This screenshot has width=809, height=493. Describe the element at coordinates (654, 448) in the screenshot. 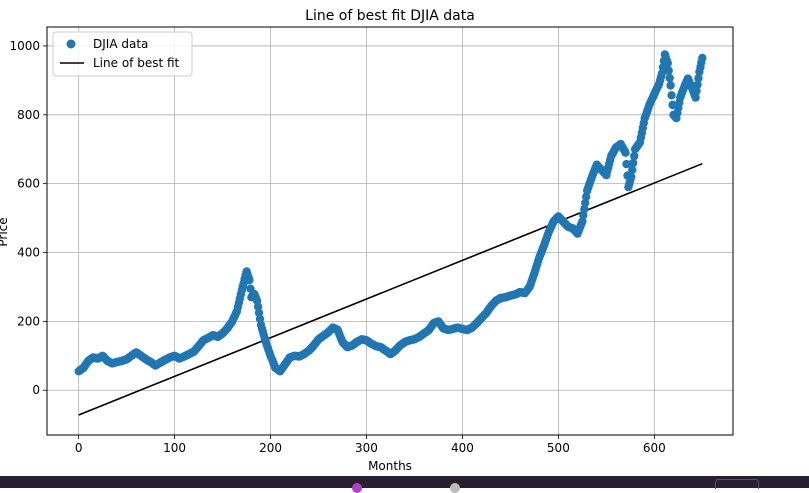

I see `x-tick-label: 600` at that location.